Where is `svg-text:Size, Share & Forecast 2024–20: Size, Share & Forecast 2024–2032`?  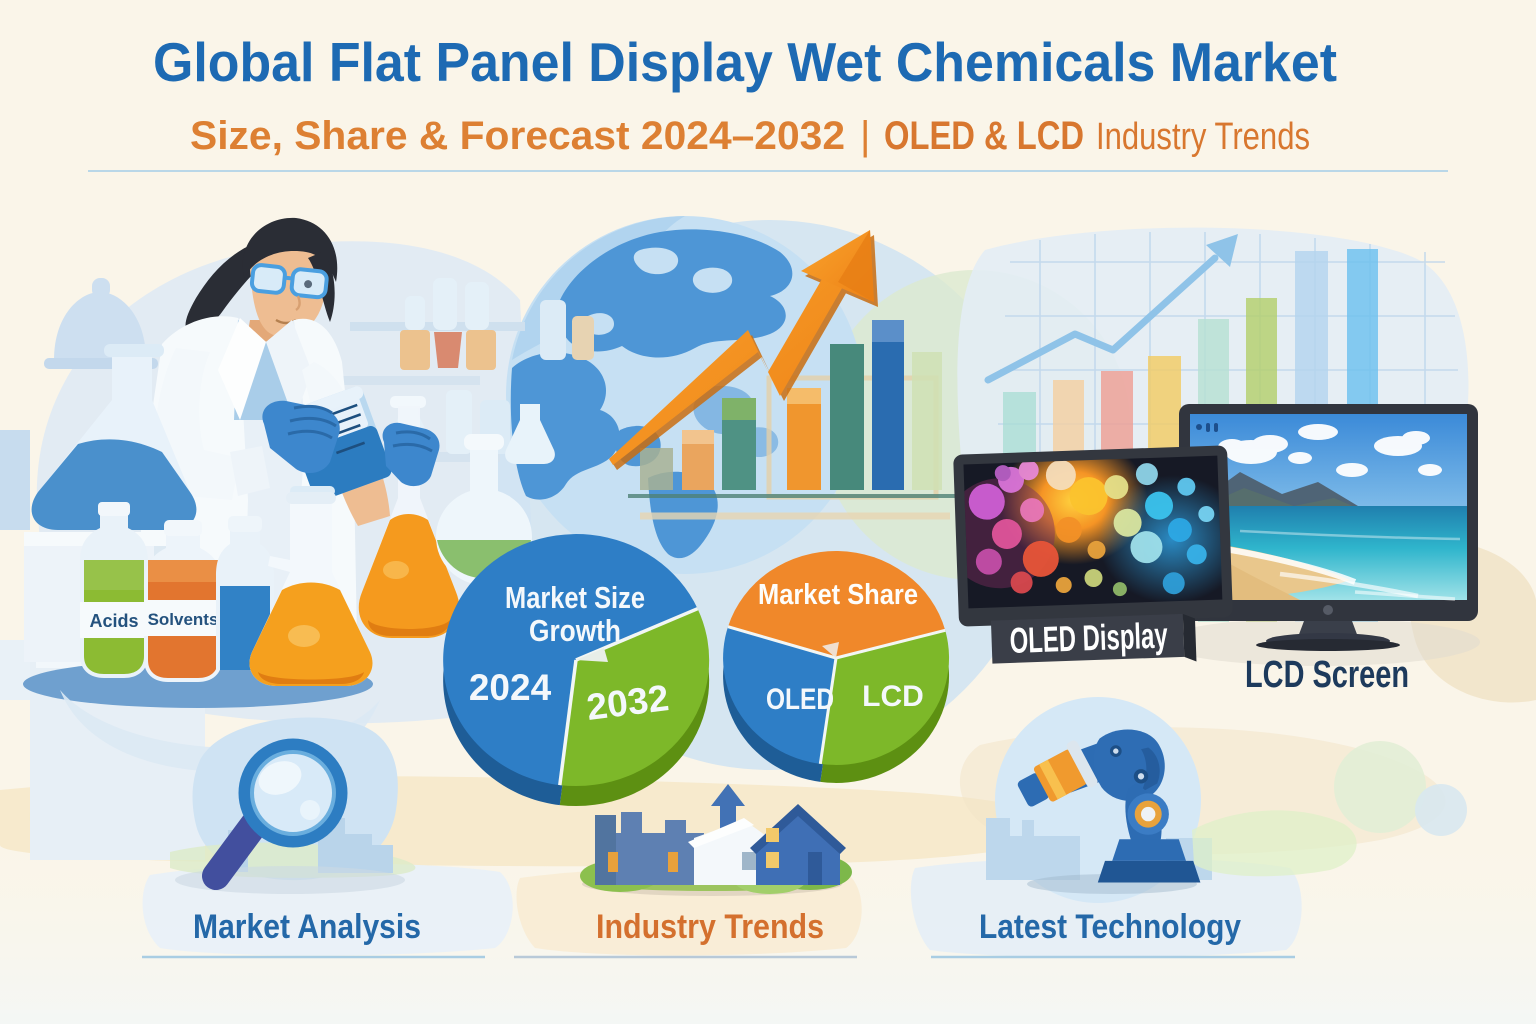 svg-text:Size, Share & Forecast 2024–20: Size, Share & Forecast 2024–2032 is located at coordinates (517, 136).